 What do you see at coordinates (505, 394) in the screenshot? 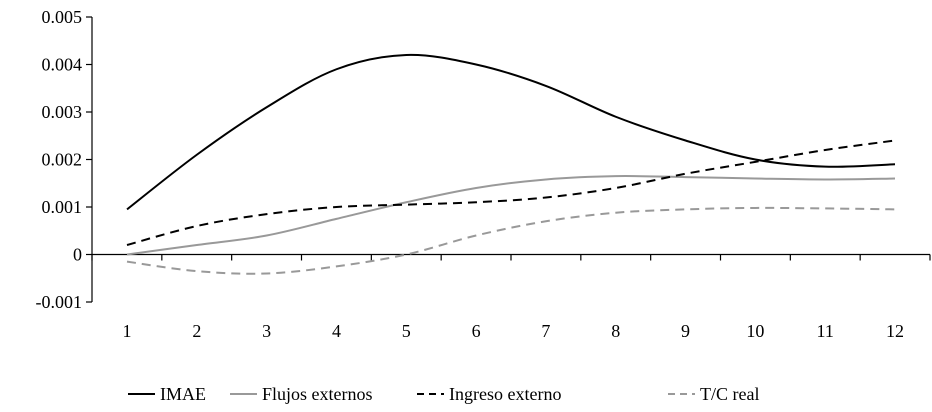
I see `legend-label: Ingreso externo` at bounding box center [505, 394].